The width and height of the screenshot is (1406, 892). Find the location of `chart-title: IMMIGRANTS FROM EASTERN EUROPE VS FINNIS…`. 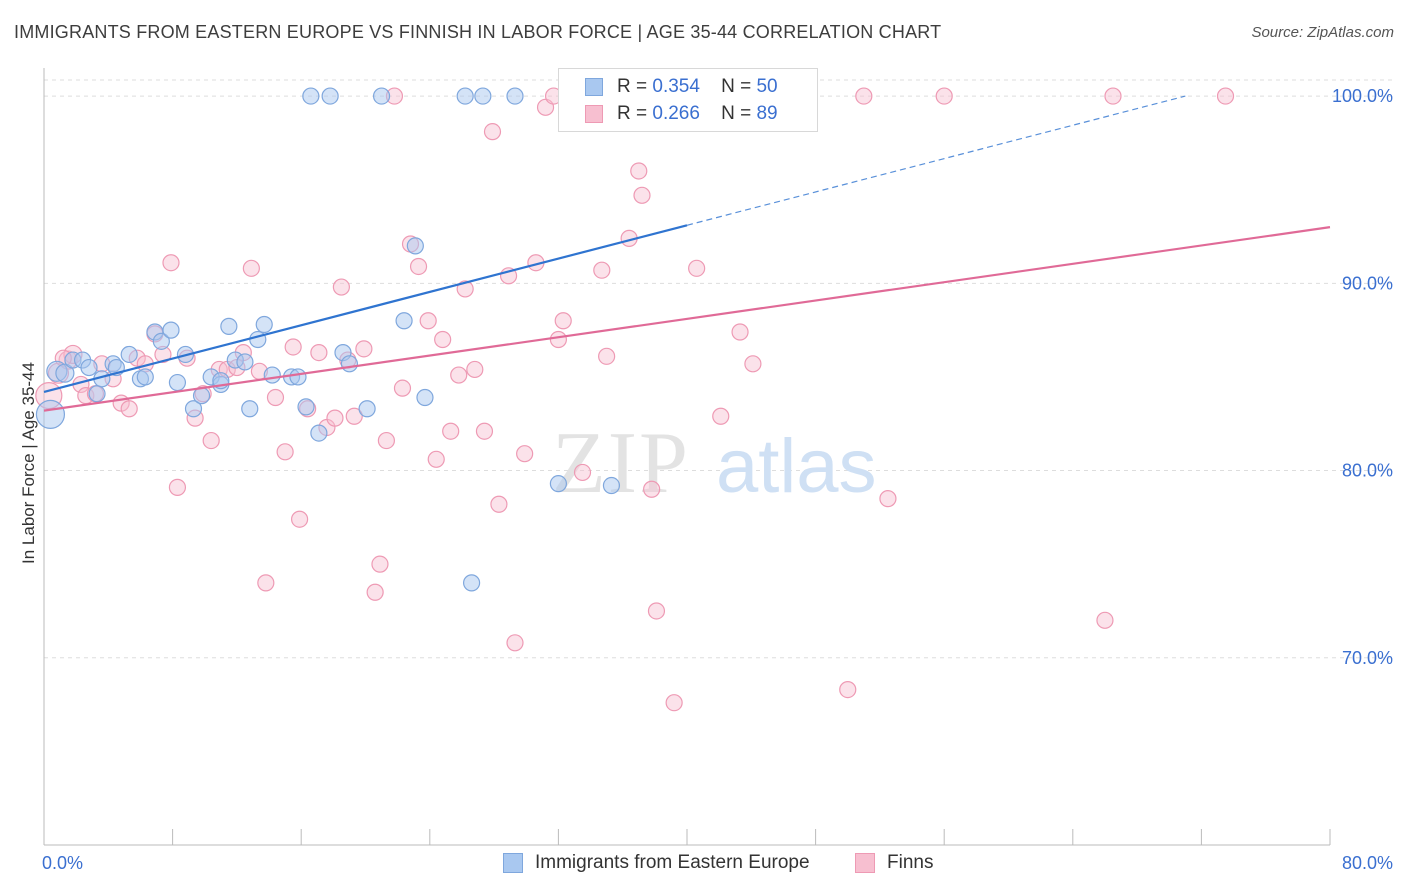

chart-title: IMMIGRANTS FROM EASTERN EUROPE VS FINNIS… is located at coordinates (478, 32).